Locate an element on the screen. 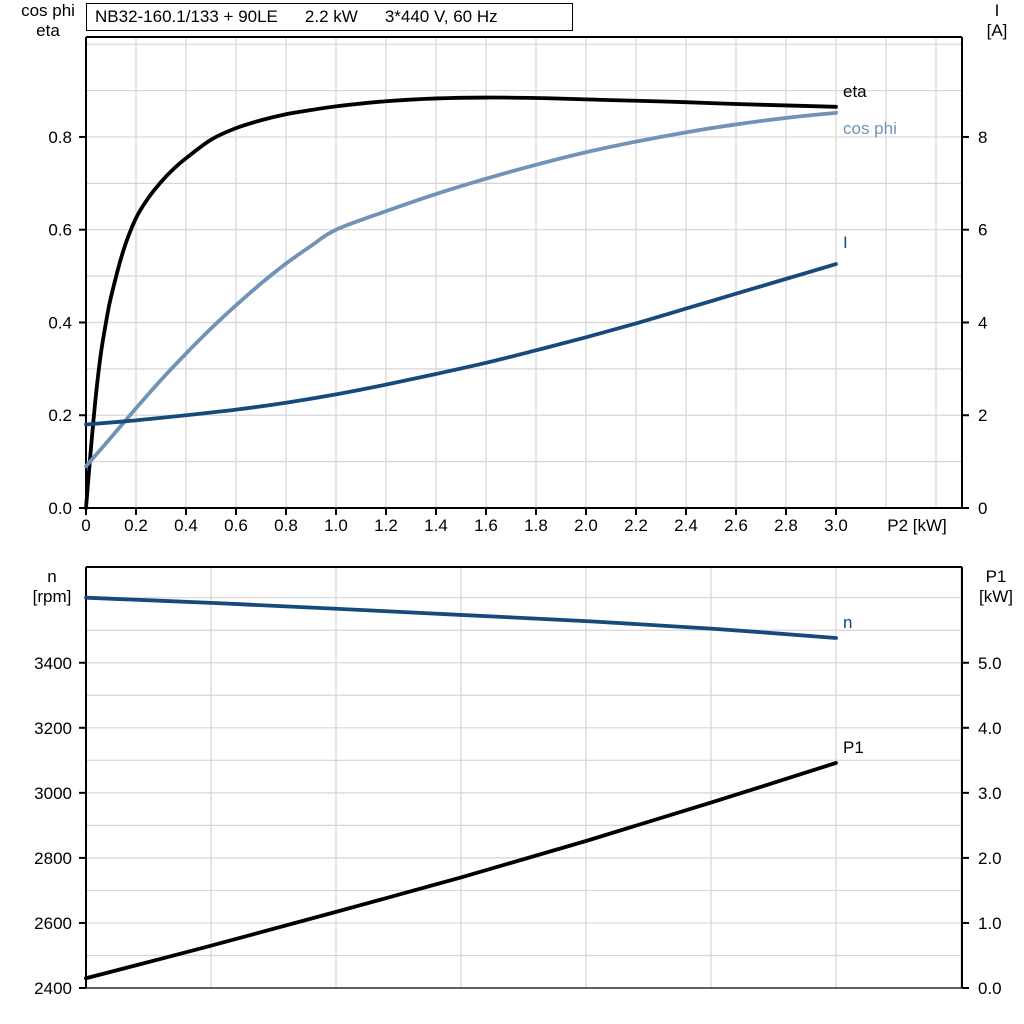  left-tick-label: 2600 is located at coordinates (53, 923).